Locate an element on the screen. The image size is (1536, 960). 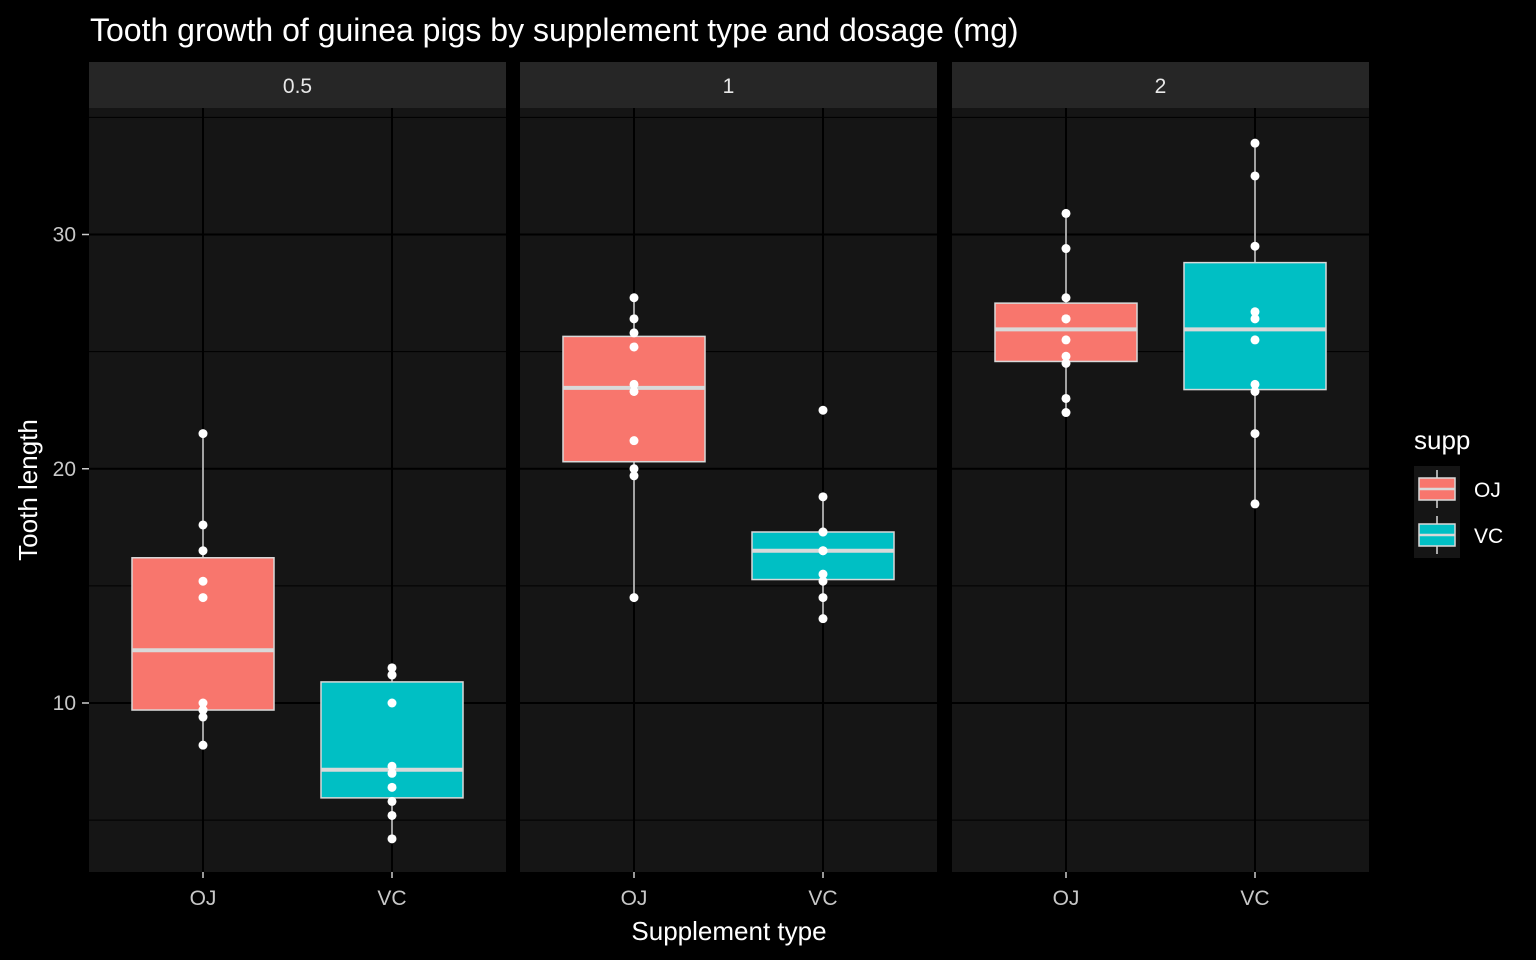
legend: supp OJ VC is located at coordinates (1458, 491).